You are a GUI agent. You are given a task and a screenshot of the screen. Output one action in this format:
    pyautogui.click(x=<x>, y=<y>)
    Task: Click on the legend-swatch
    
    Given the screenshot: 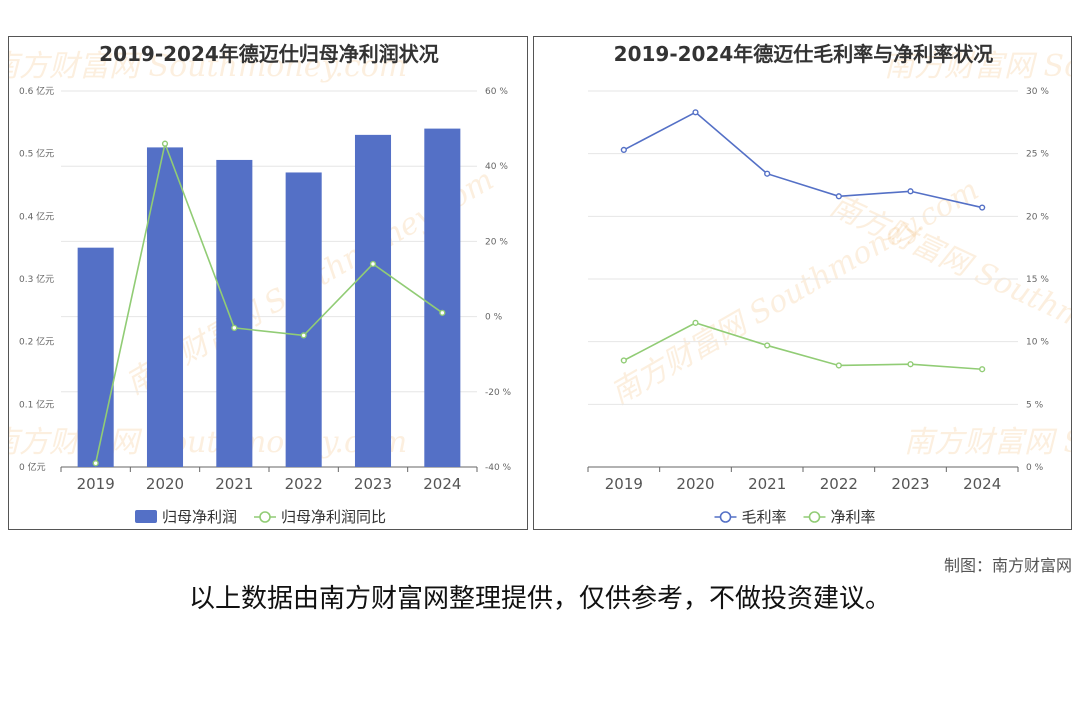 What is the action you would take?
    pyautogui.click(x=146, y=516)
    